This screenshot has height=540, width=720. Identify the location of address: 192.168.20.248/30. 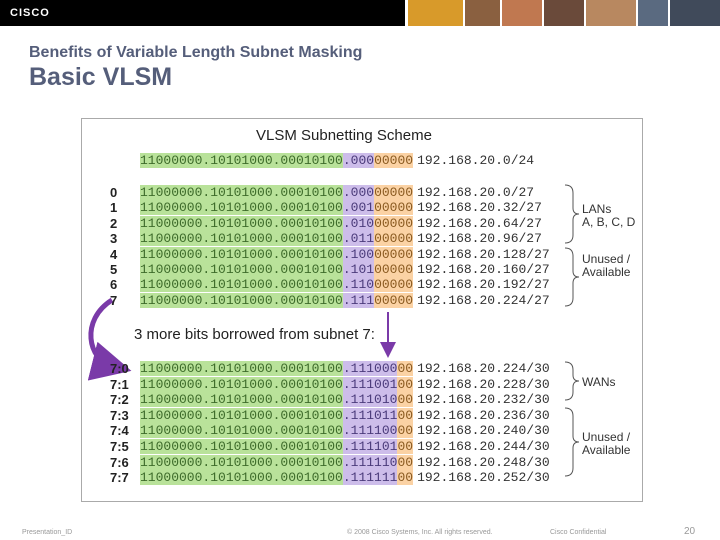
(483, 462).